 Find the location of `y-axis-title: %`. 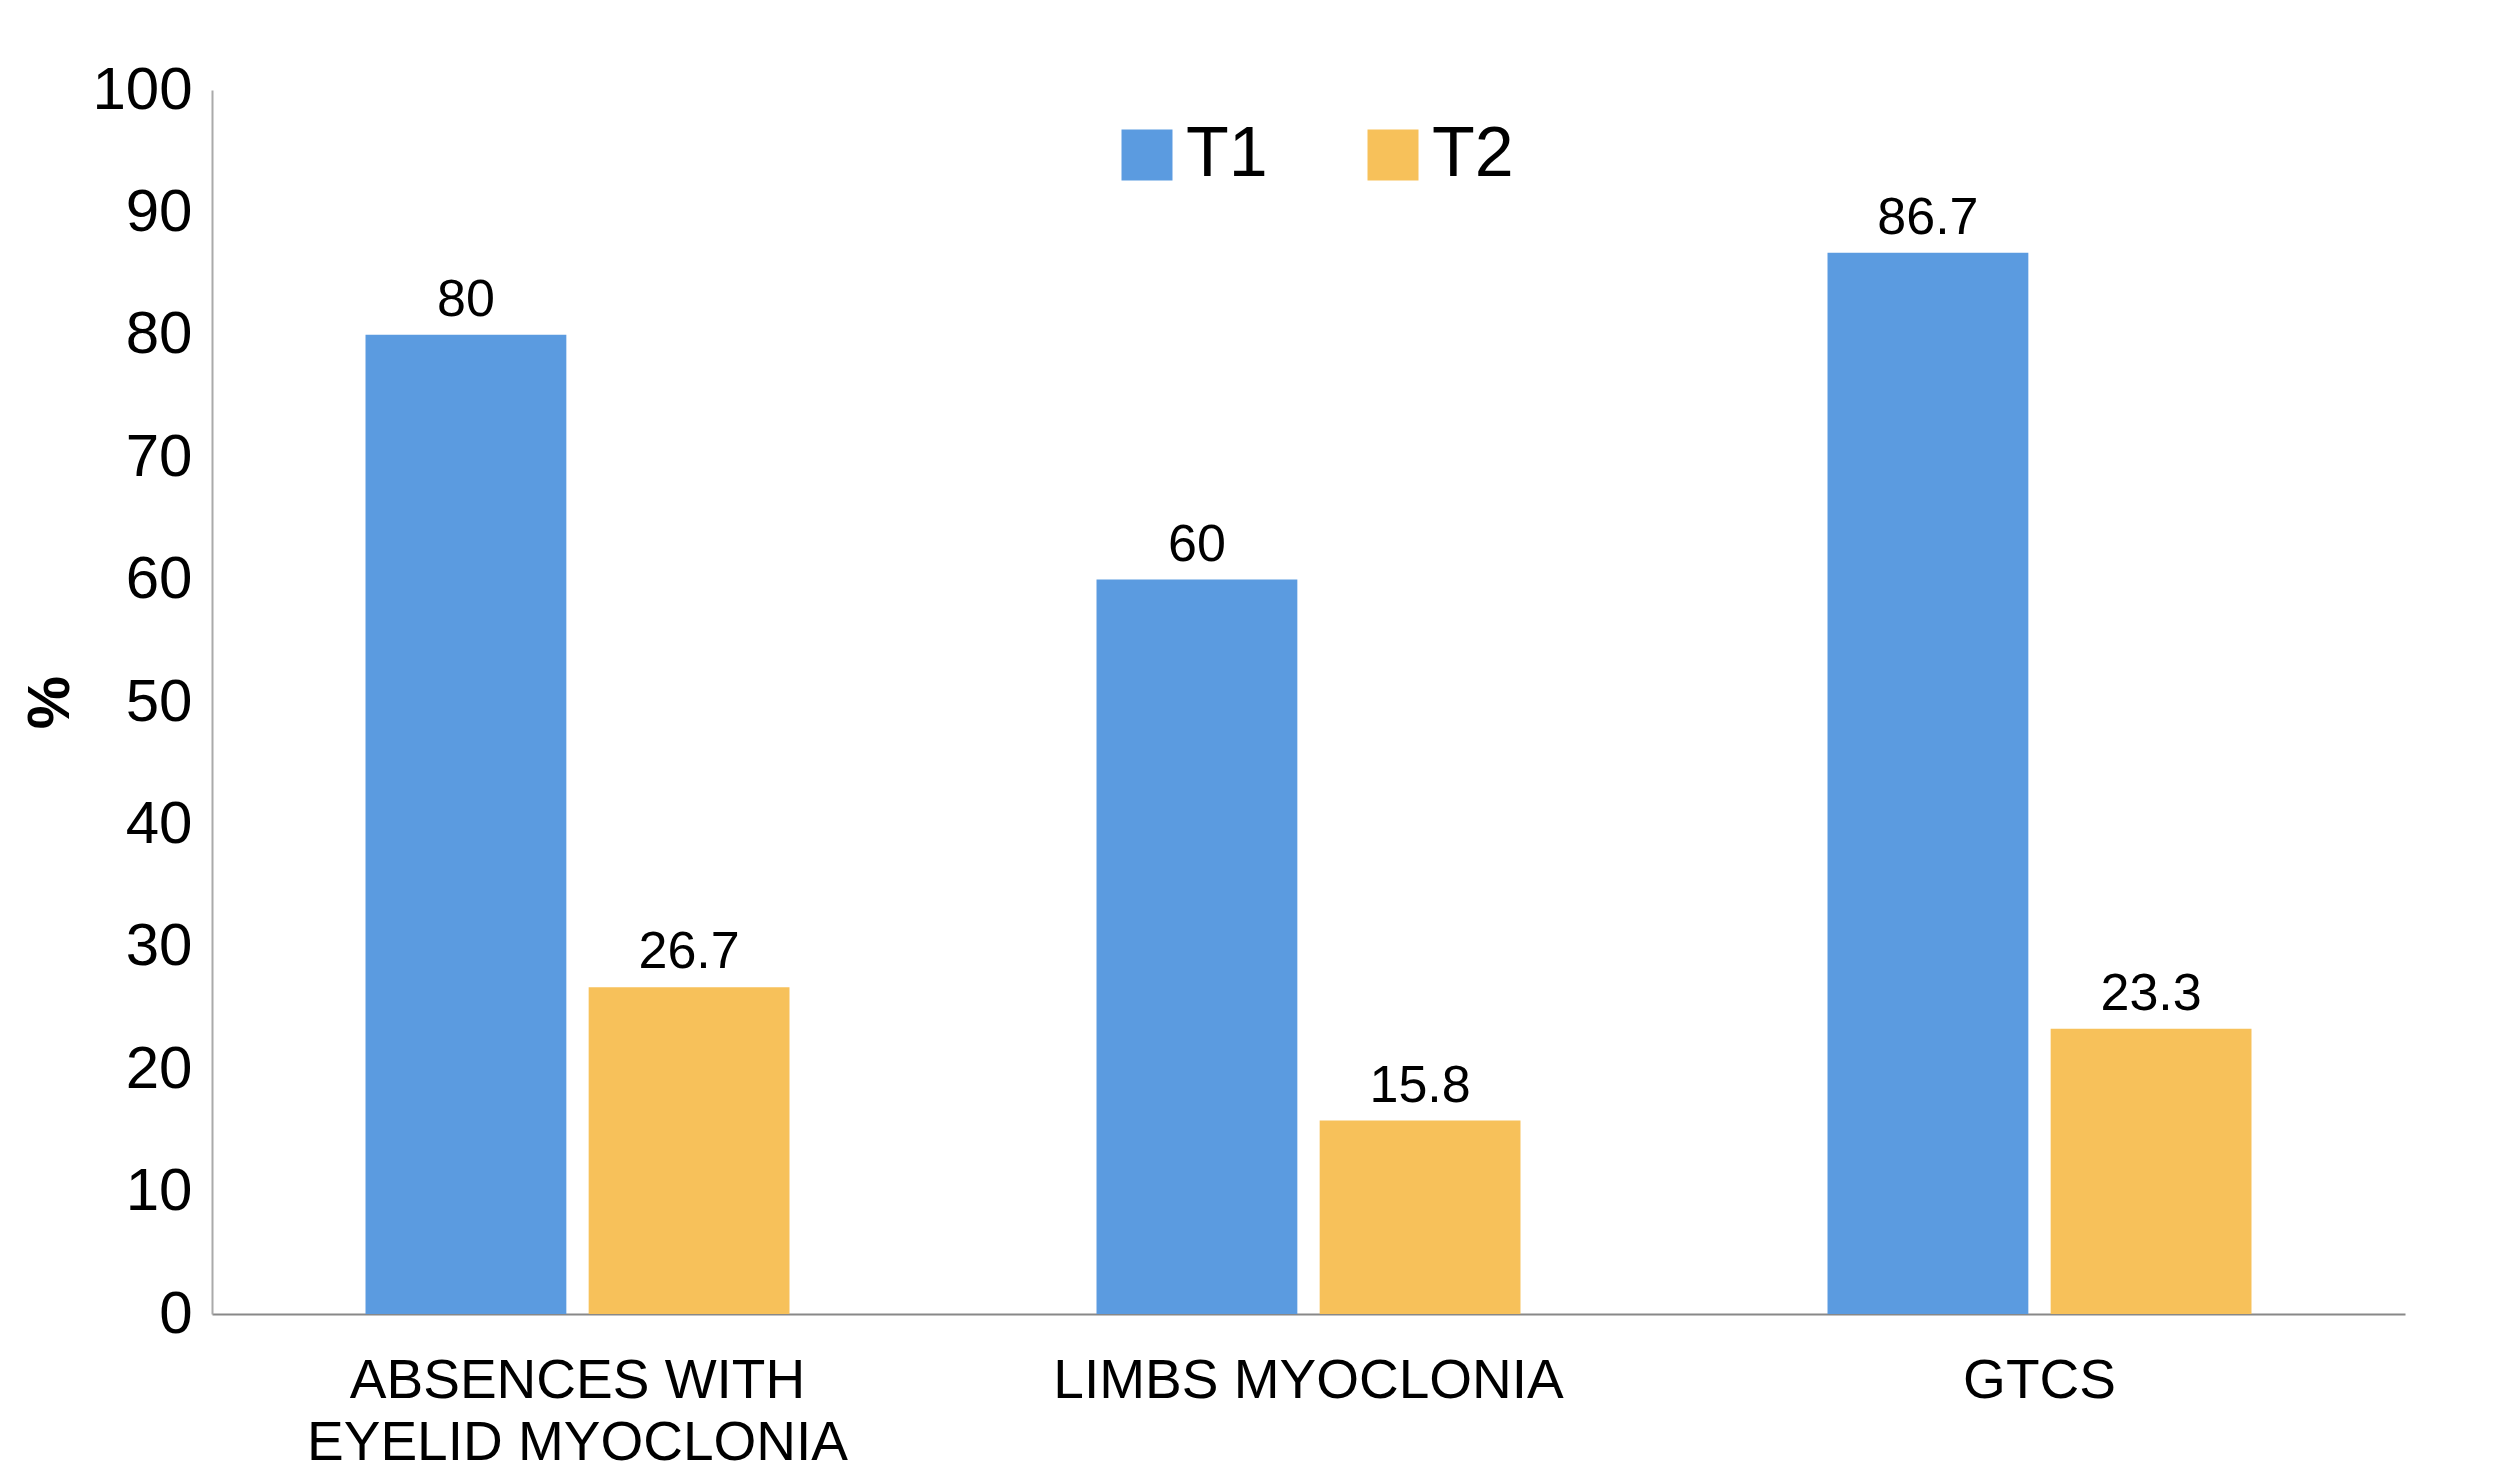

y-axis-title: % is located at coordinates (49, 702).